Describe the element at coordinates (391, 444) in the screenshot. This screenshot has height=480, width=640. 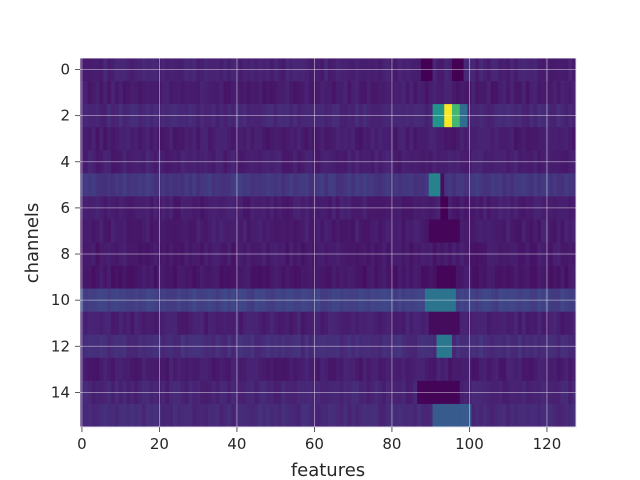
I see `x-tick-label: 80` at that location.